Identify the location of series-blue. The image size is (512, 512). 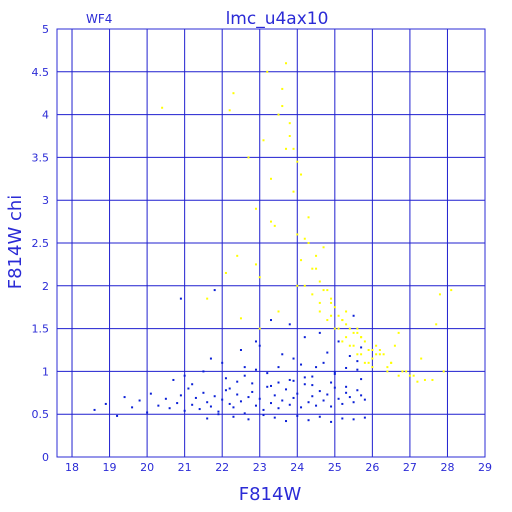
(229, 356).